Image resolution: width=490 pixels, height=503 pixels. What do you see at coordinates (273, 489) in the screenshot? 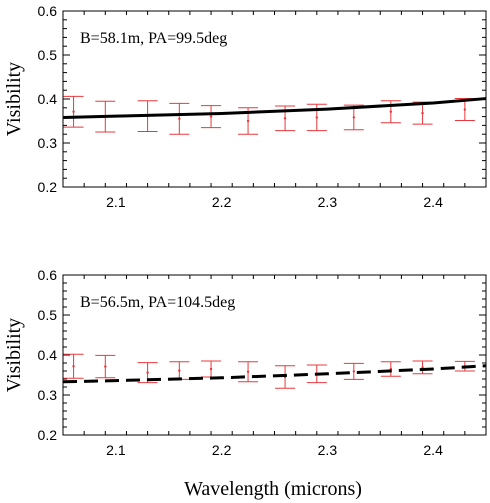
I see `x-axis-title: Wavelength (microns)` at bounding box center [273, 489].